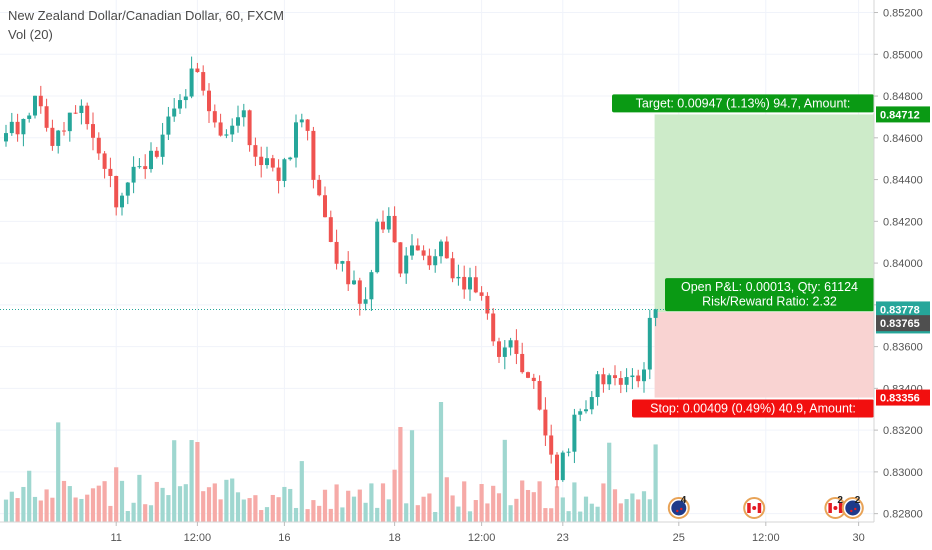 The image size is (932, 550). Describe the element at coordinates (754, 508) in the screenshot. I see `canada-flag-icon` at that location.